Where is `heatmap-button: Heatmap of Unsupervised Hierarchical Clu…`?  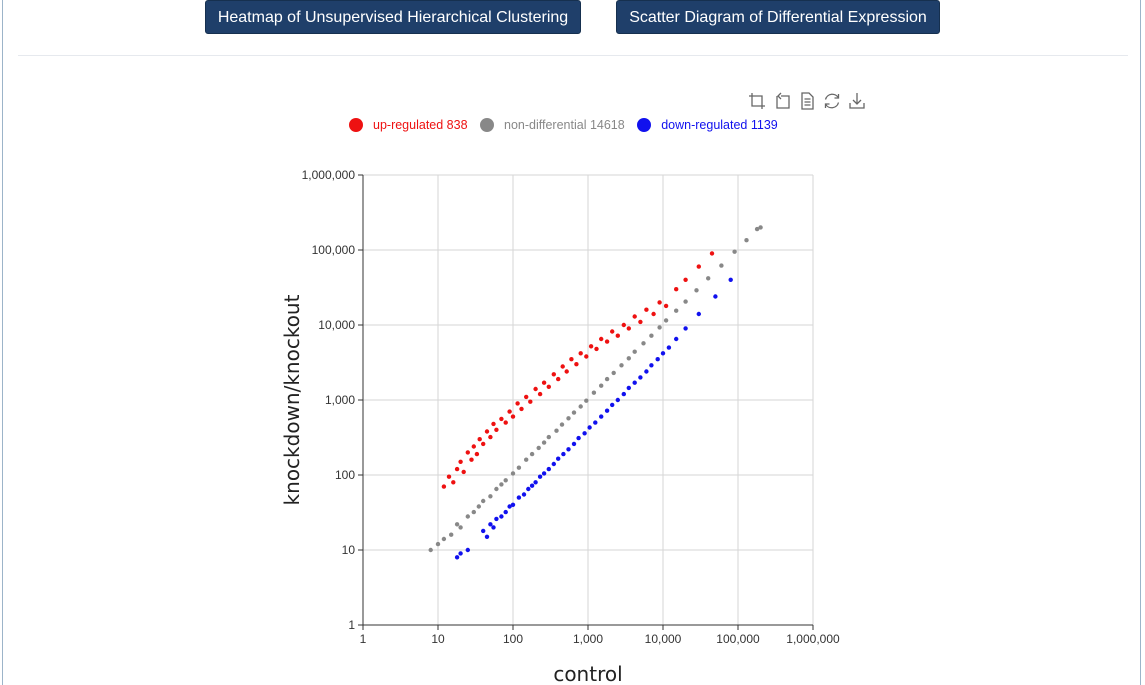 heatmap-button: Heatmap of Unsupervised Hierarchical Clu… is located at coordinates (393, 17).